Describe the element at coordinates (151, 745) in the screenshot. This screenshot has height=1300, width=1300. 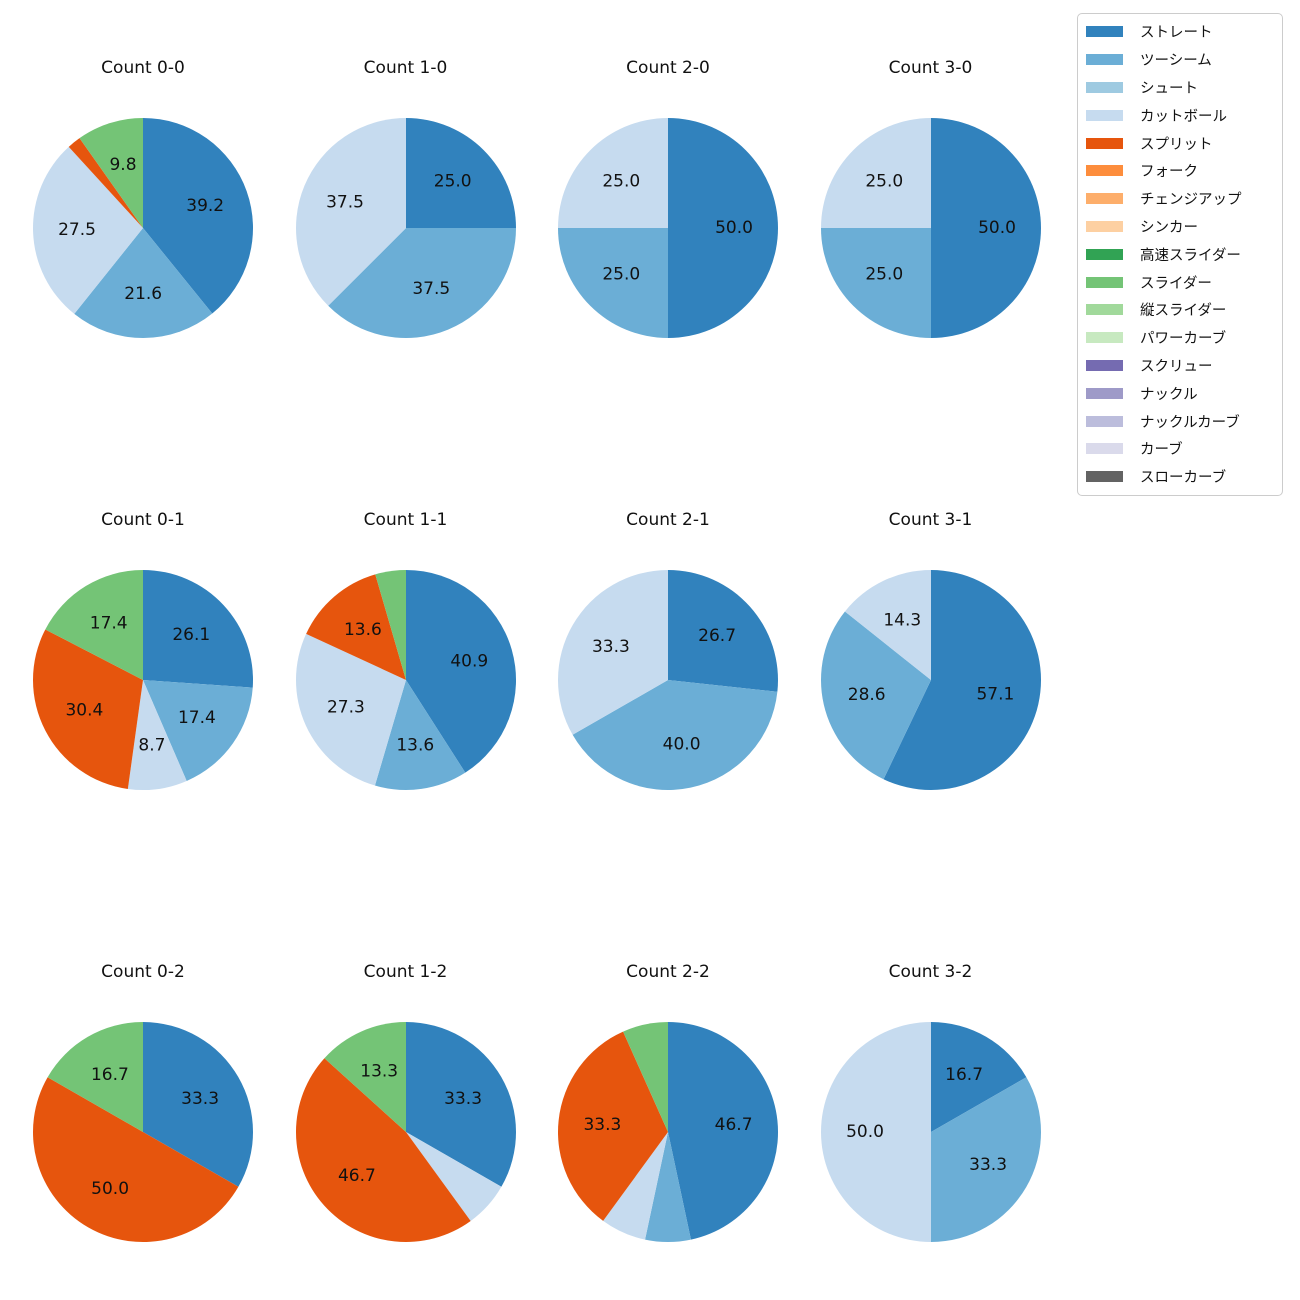
I see `pie-slice-label: 8.7` at that location.